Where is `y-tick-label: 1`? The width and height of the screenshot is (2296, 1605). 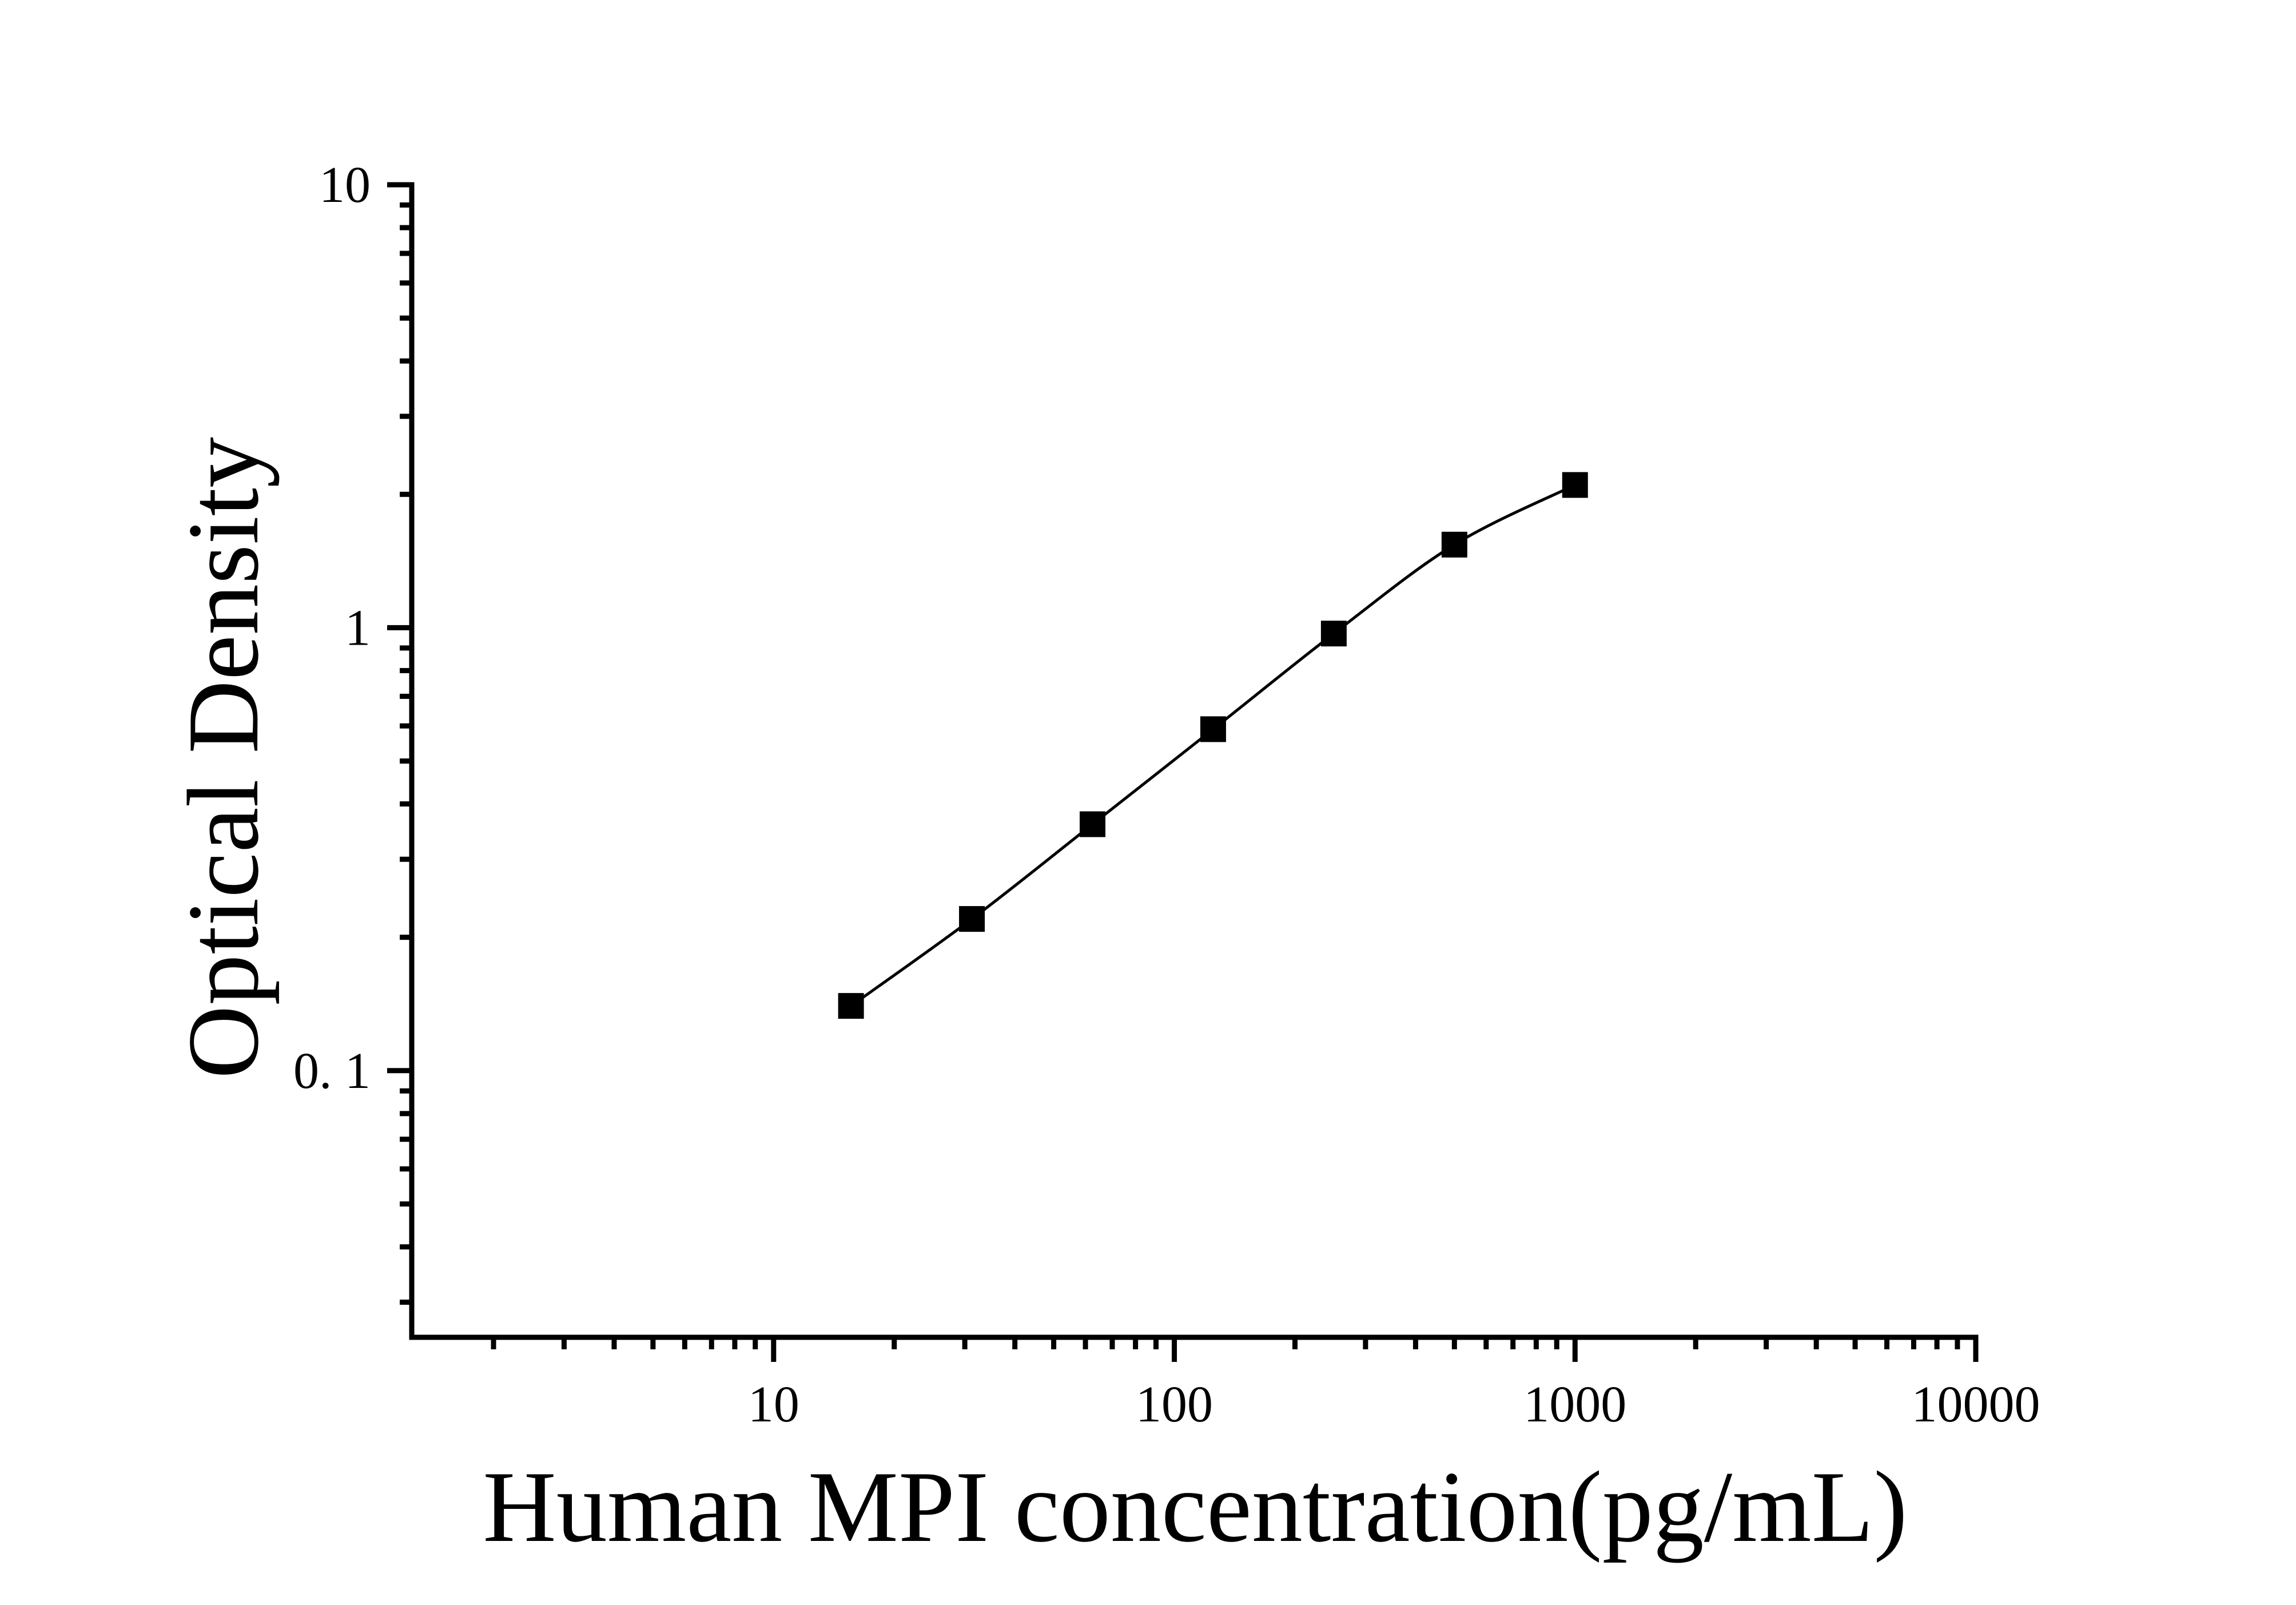 y-tick-label: 1 is located at coordinates (358, 627).